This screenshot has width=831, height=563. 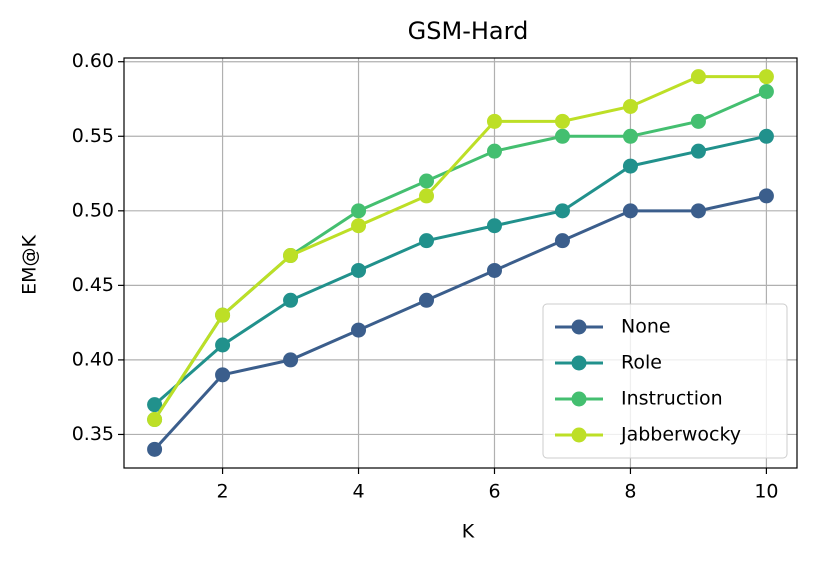 I want to click on legend-box, so click(x=665, y=381).